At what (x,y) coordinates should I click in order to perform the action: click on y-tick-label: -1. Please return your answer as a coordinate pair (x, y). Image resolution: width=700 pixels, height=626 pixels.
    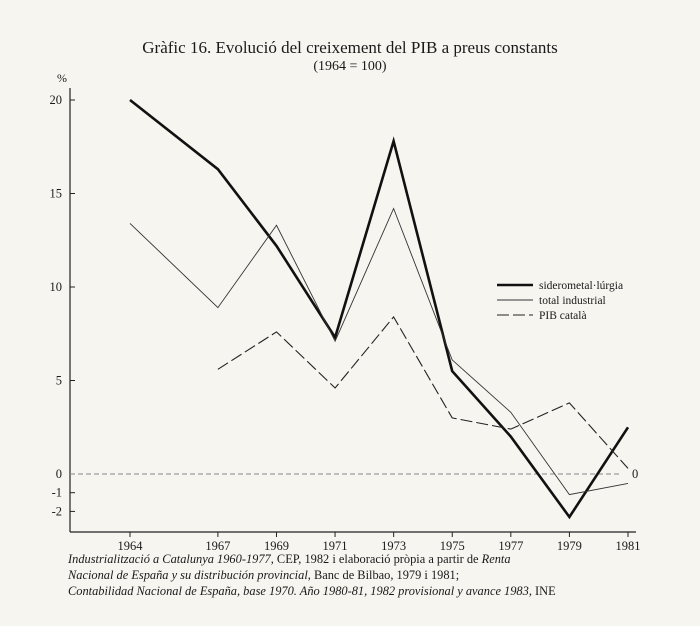
    Looking at the image, I should click on (57, 493).